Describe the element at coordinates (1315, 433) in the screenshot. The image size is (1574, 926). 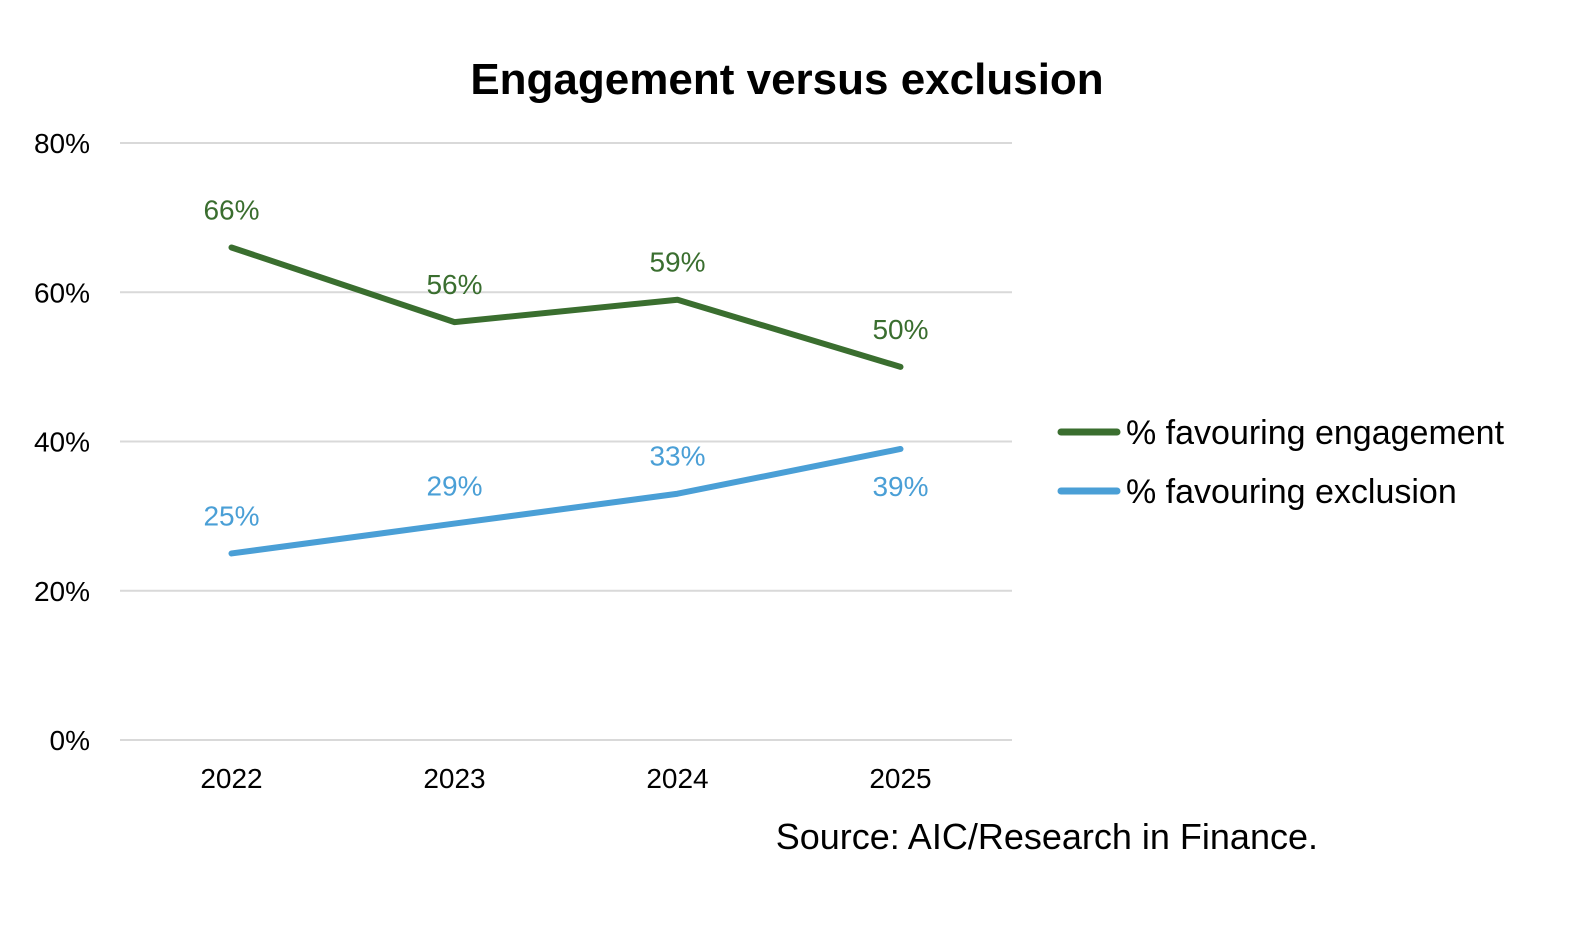
I see `legend-label: % favouring engagement` at that location.